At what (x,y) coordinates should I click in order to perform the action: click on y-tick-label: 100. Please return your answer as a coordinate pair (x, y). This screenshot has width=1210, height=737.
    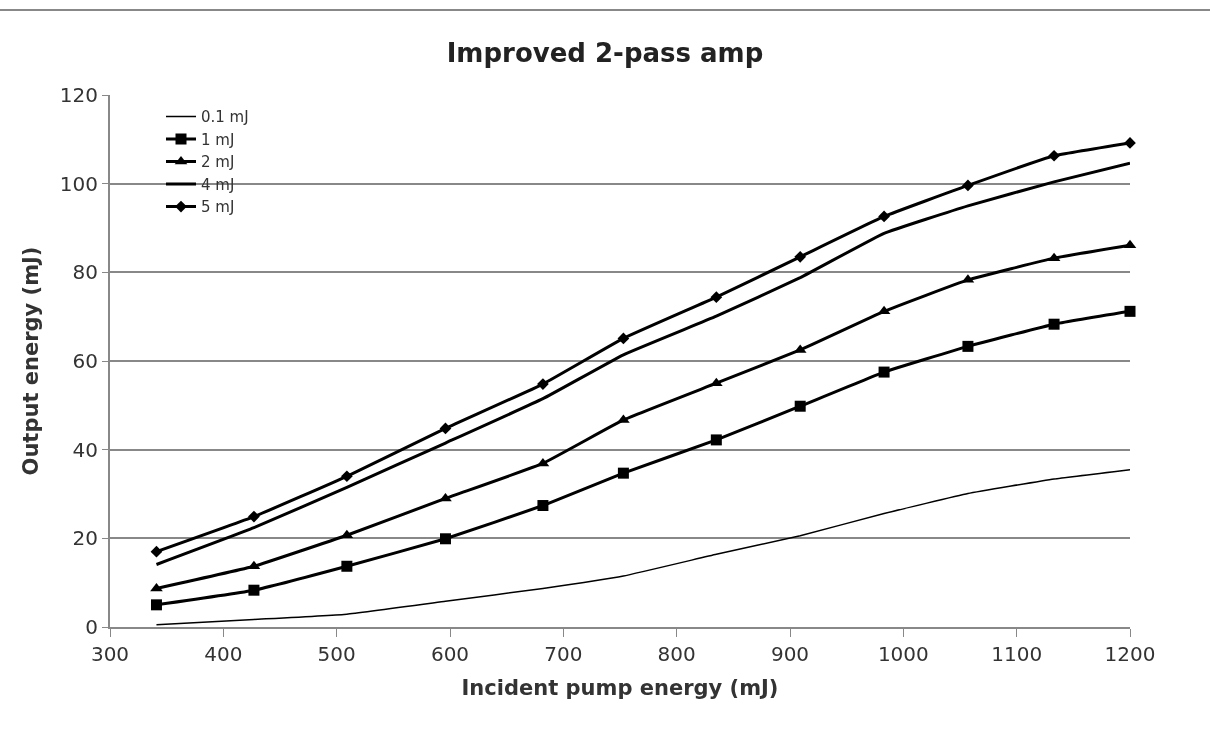
    Looking at the image, I should click on (78, 183).